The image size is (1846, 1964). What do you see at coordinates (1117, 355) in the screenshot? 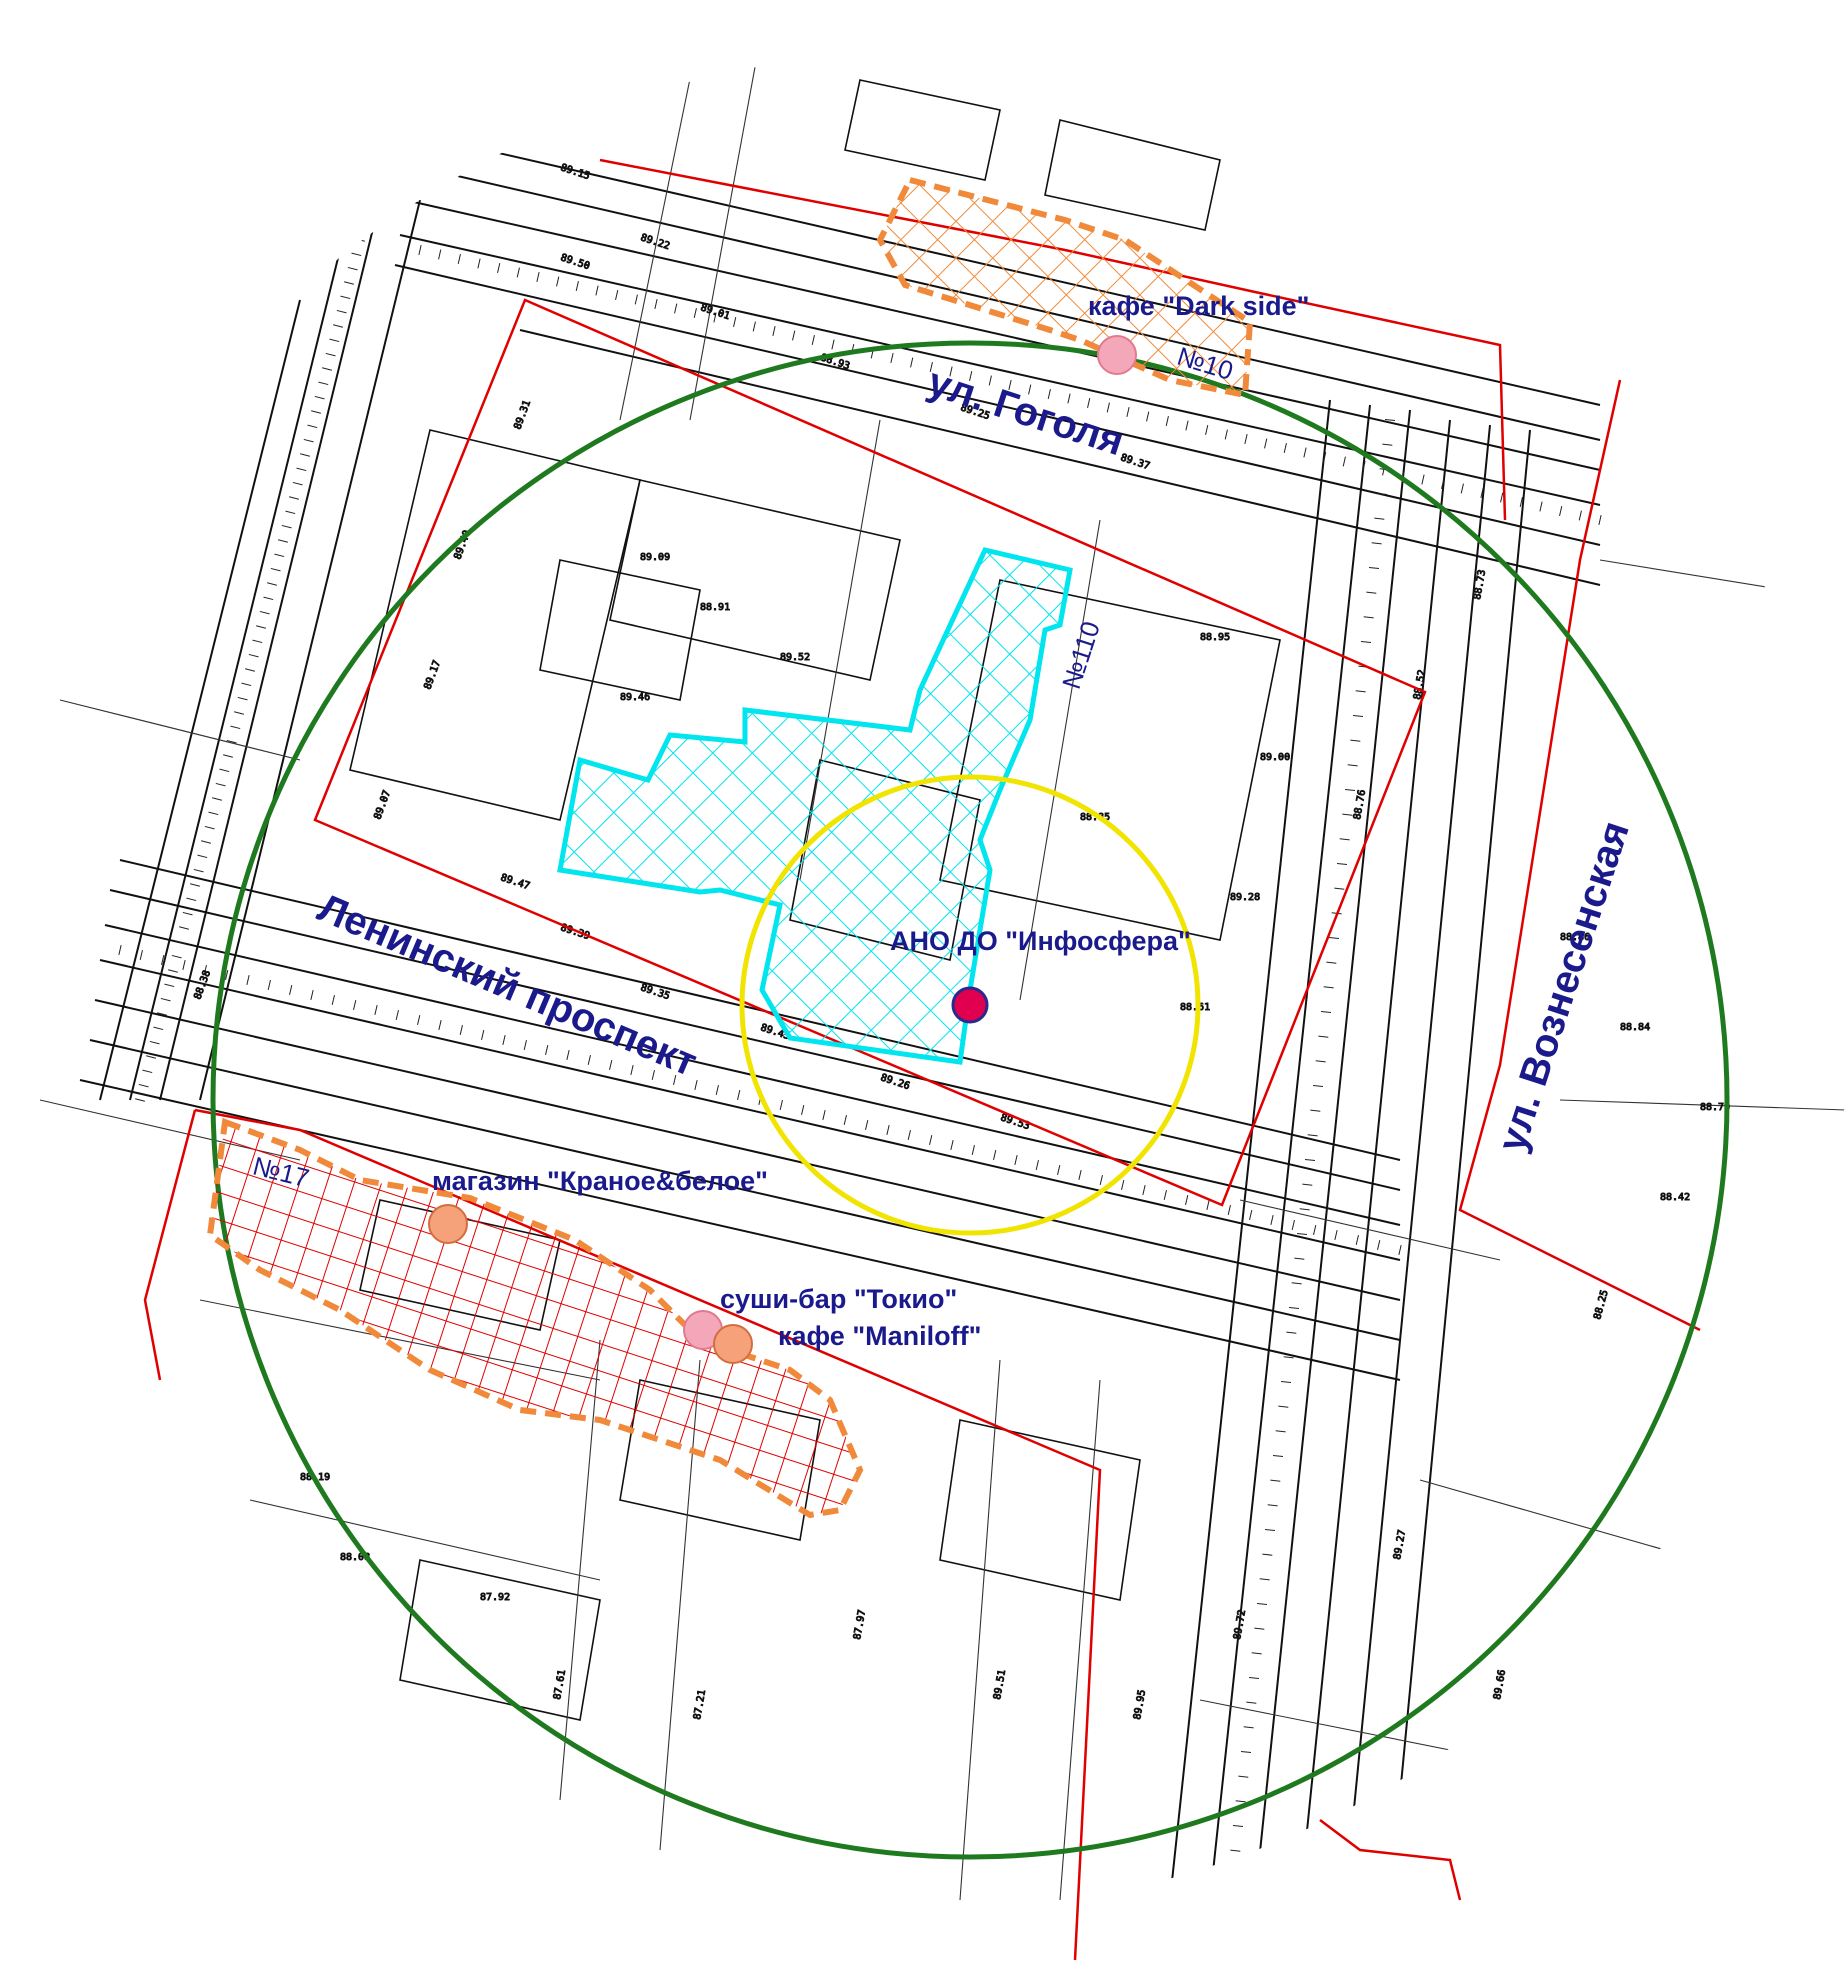
I see `dark-side-marker` at bounding box center [1117, 355].